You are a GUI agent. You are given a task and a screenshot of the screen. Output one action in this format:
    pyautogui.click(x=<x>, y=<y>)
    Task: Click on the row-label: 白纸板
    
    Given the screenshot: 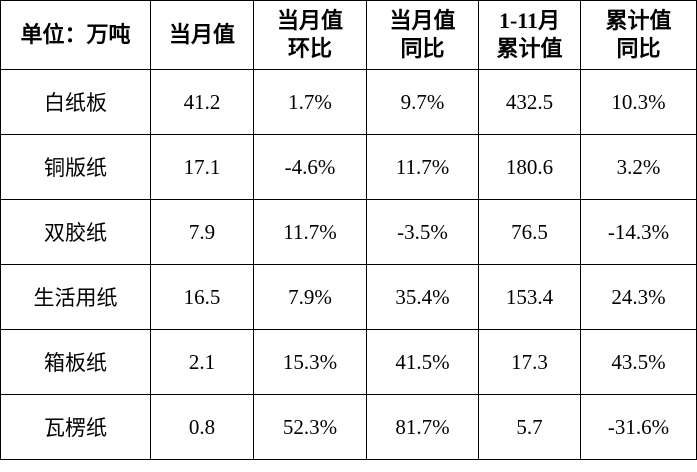 What is the action you would take?
    pyautogui.click(x=75, y=102)
    